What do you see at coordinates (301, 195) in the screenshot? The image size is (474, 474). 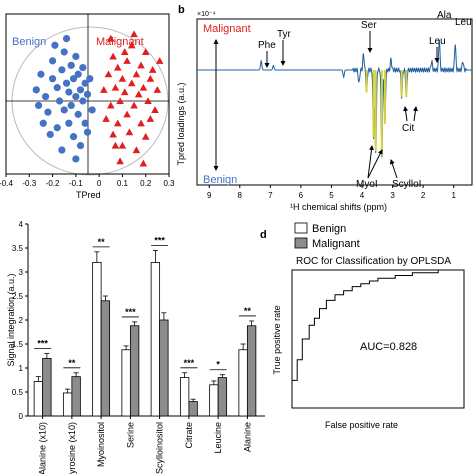 I see `nmr-x-tick-label: 6` at bounding box center [301, 195].